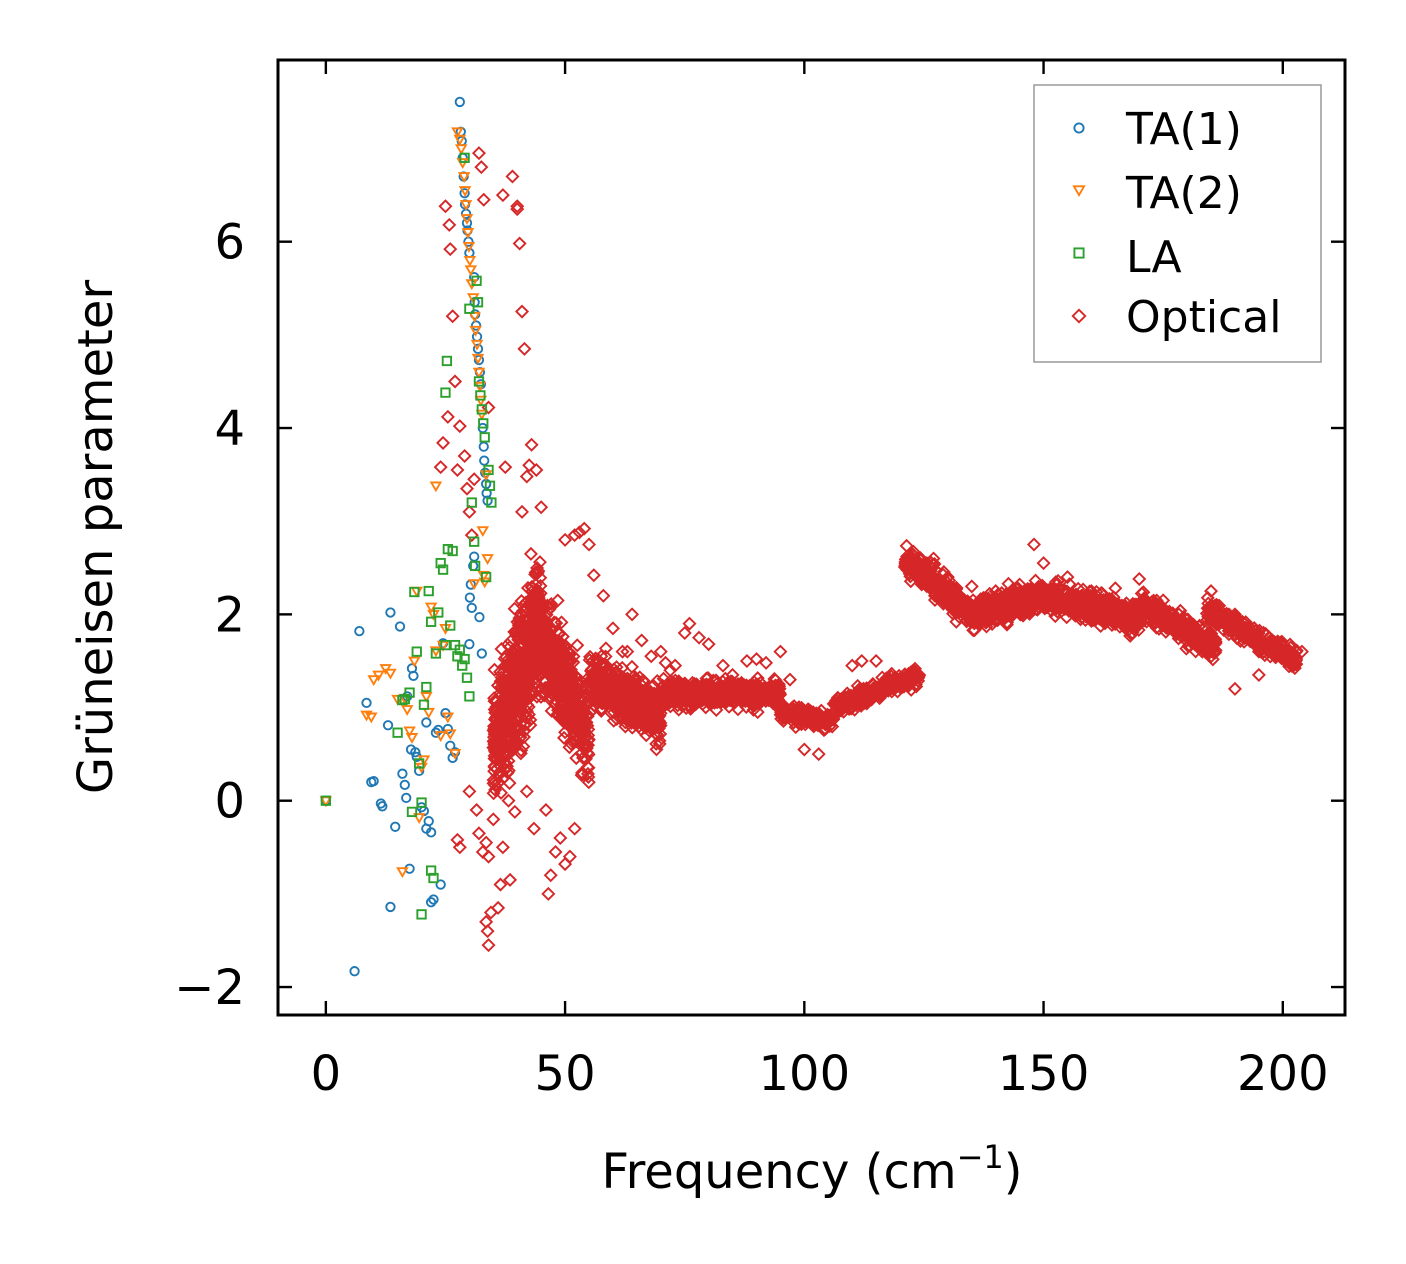  Describe the element at coordinates (326, 1074) in the screenshot. I see `x-tick-label: 0` at that location.